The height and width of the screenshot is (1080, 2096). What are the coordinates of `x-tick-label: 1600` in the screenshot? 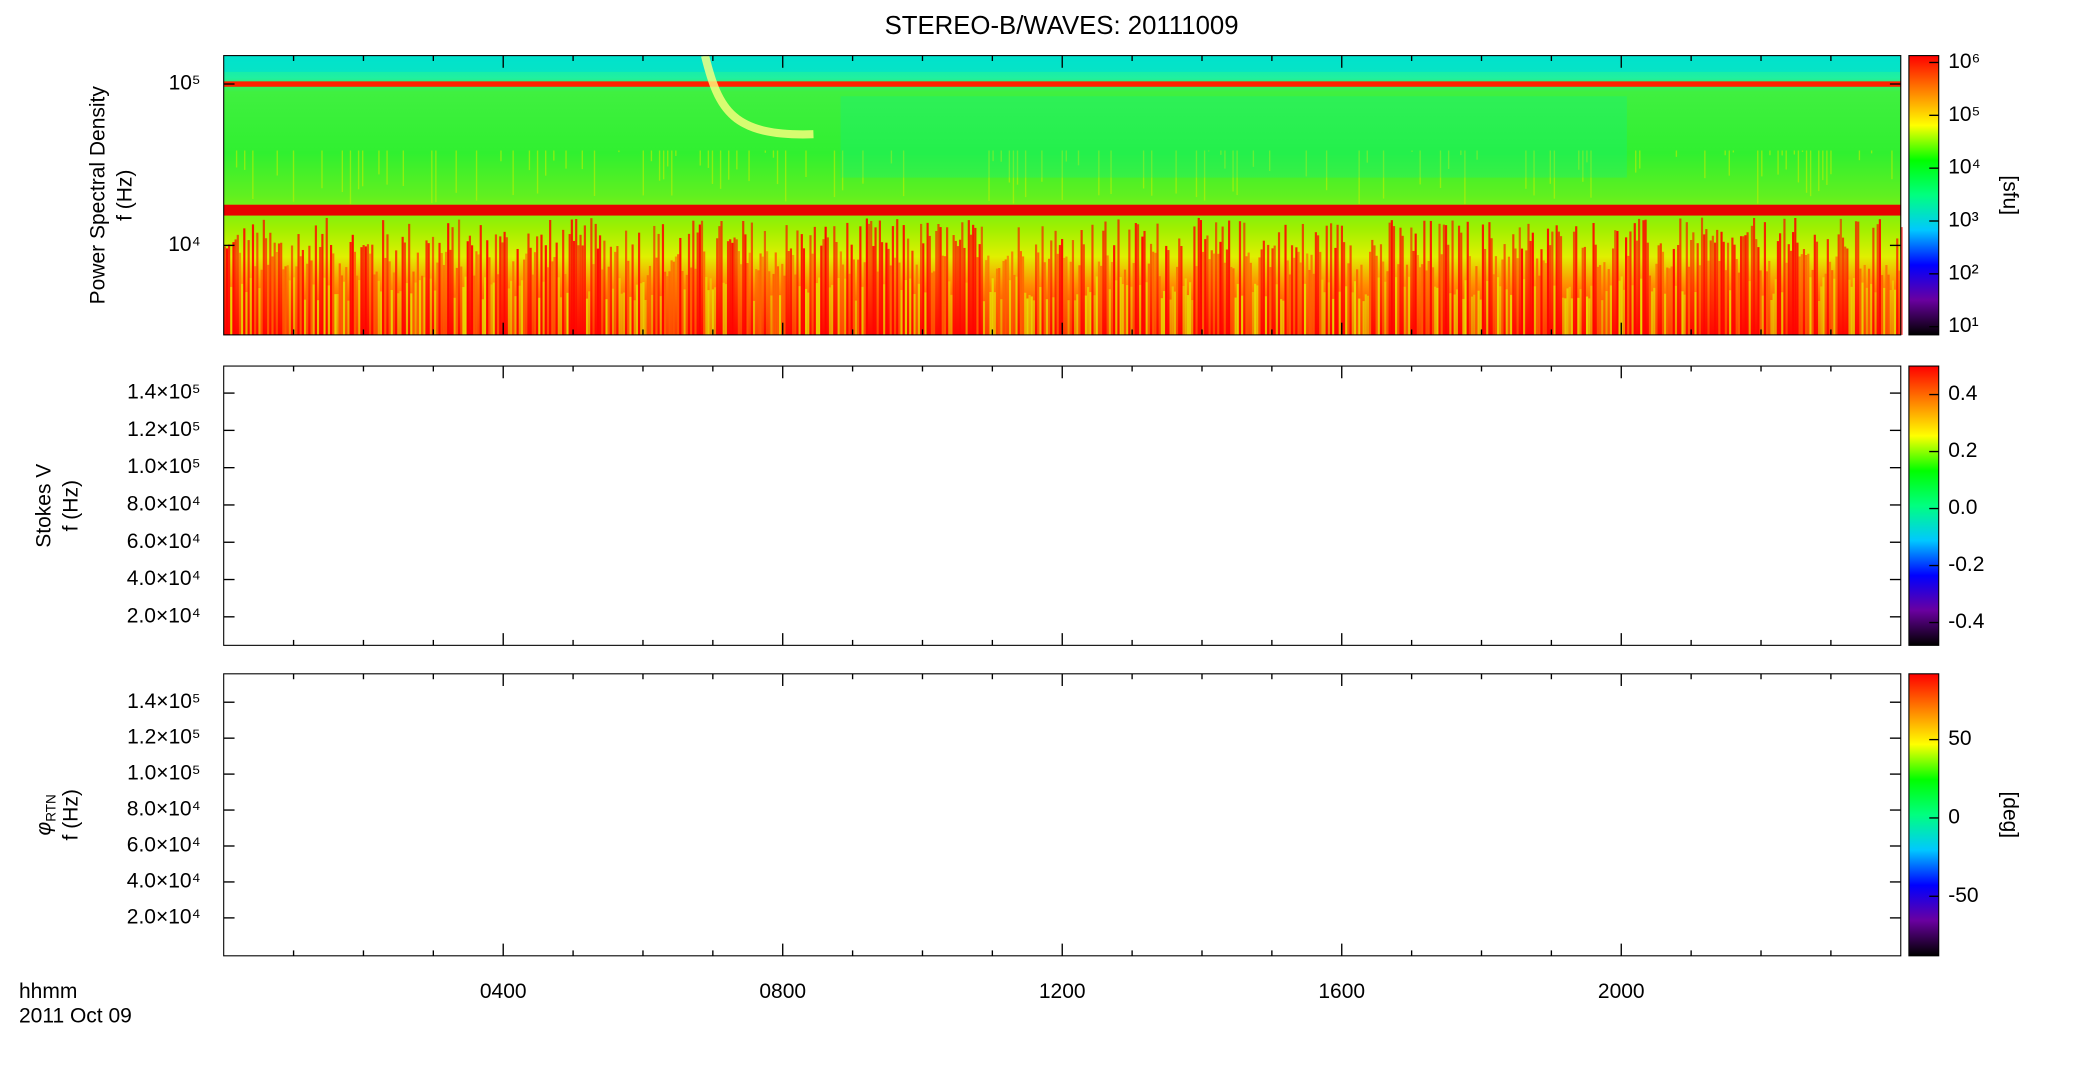 It's located at (1341, 991).